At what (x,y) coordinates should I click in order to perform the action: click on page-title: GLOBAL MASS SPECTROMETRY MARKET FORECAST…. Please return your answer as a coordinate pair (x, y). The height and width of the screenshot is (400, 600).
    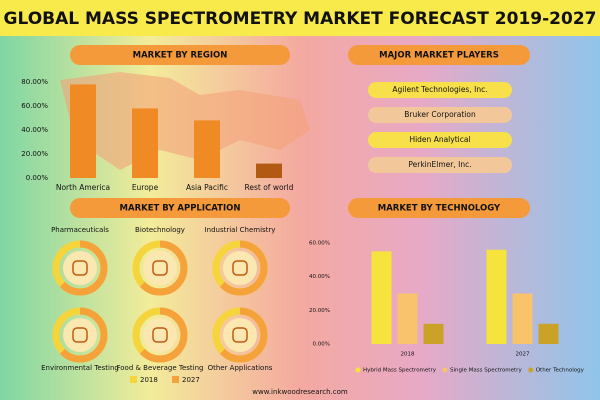
    Looking at the image, I should click on (300, 19).